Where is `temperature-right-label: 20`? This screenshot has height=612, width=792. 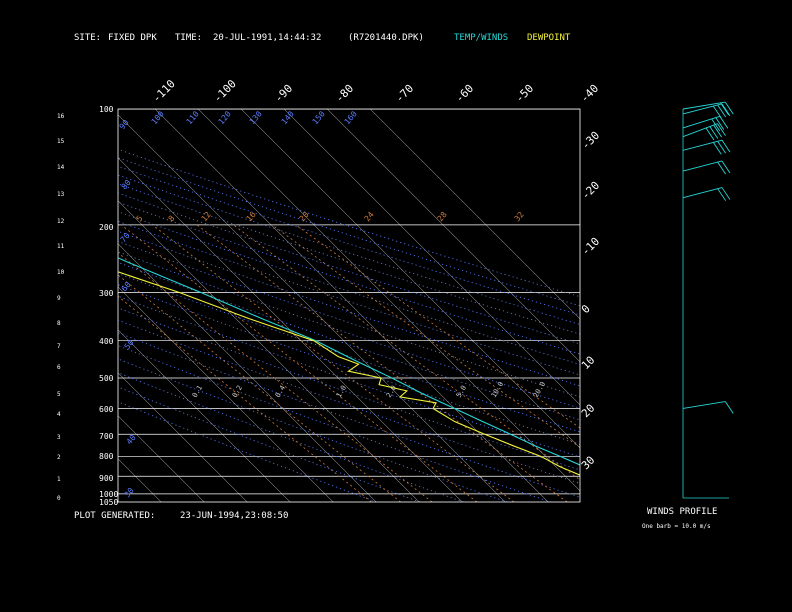 temperature-right-label: 20 is located at coordinates (588, 411).